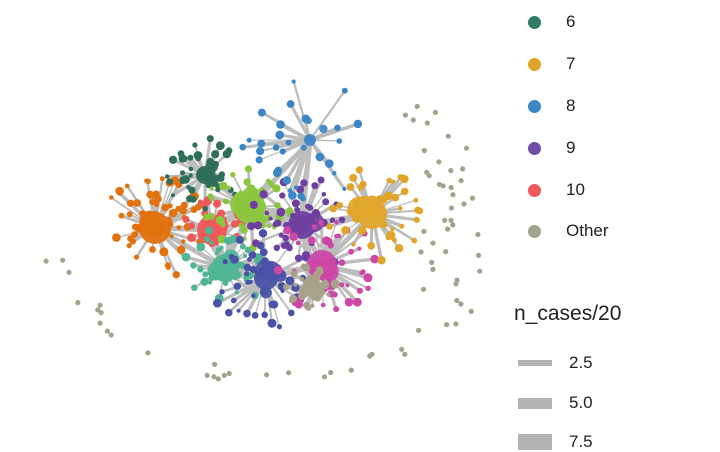 The image size is (720, 452). I want to click on size-swatch, so click(535, 403).